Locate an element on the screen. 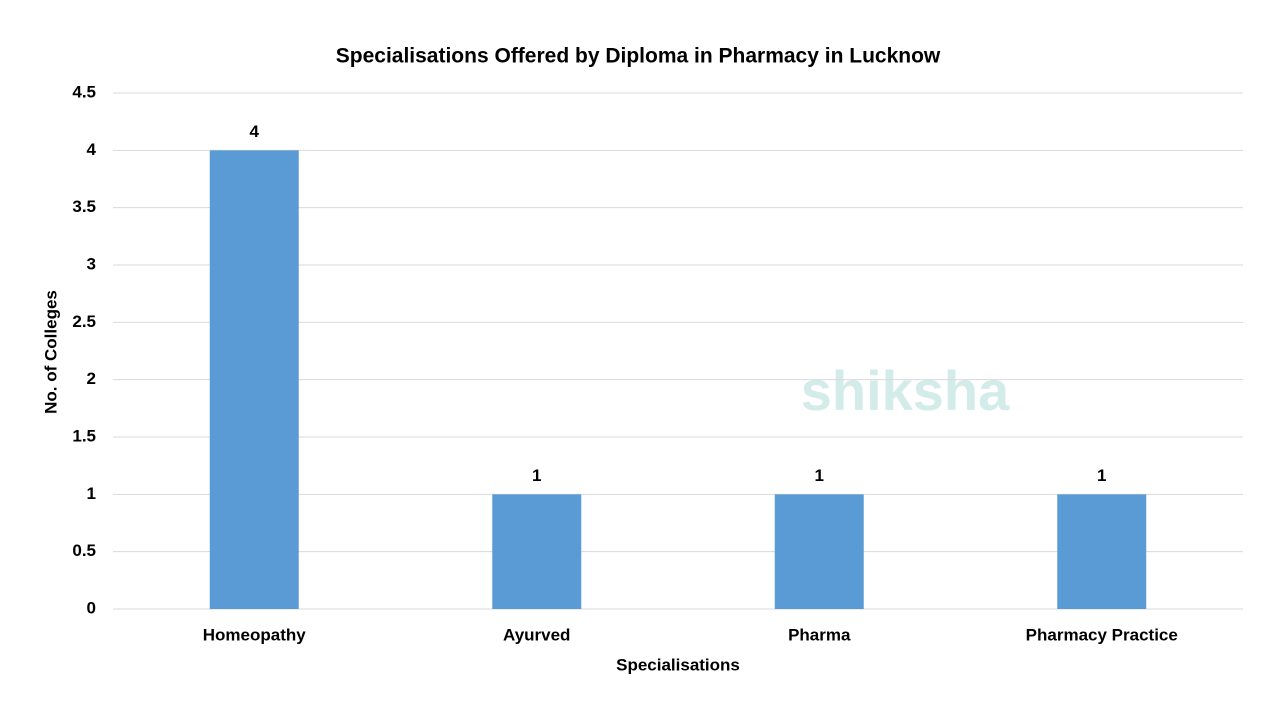  y-tick-label: 4.5 is located at coordinates (84, 91).